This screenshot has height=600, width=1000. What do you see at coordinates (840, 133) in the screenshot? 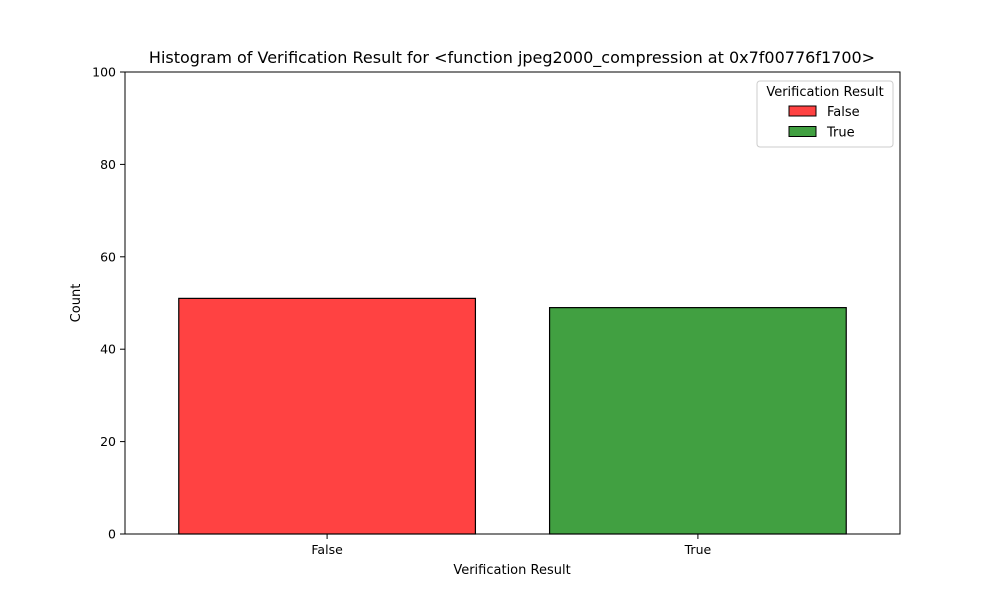
I see `legend-label-true: True` at bounding box center [840, 133].